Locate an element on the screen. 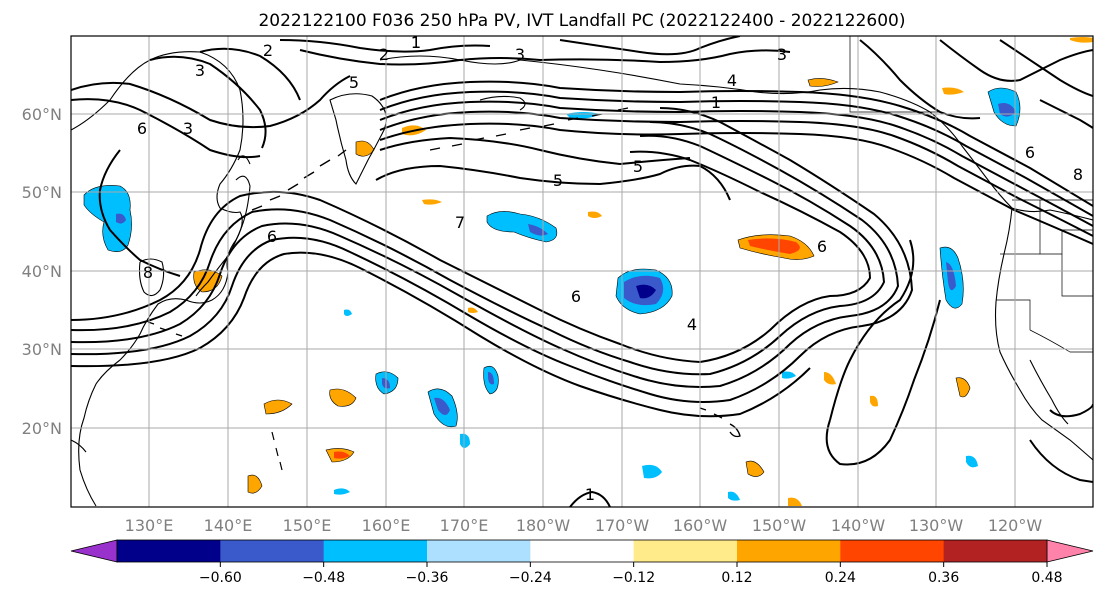 This screenshot has height=601, width=1105. longitude-label: 170°E is located at coordinates (464, 525).